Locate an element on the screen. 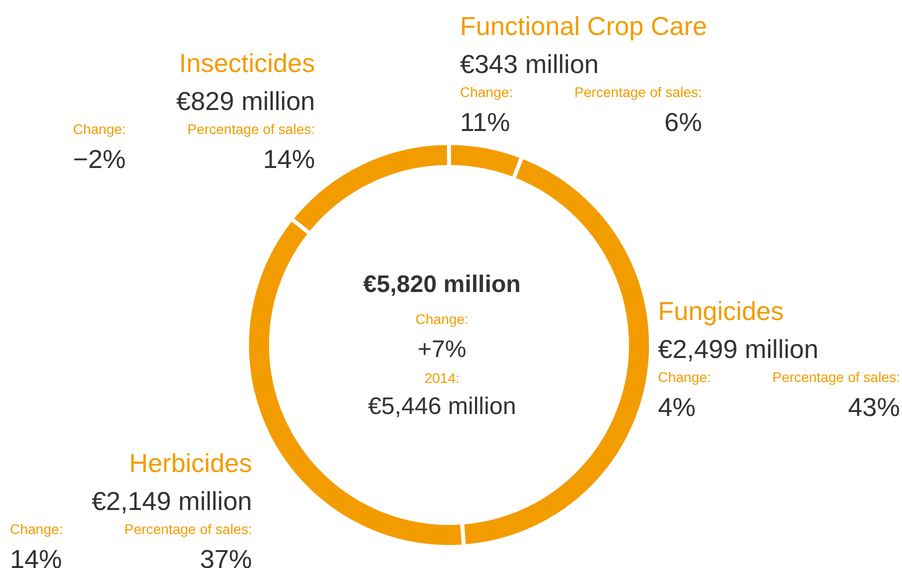 Image resolution: width=902 pixels, height=568 pixels. data-label: €2,499 million is located at coordinates (738, 349).